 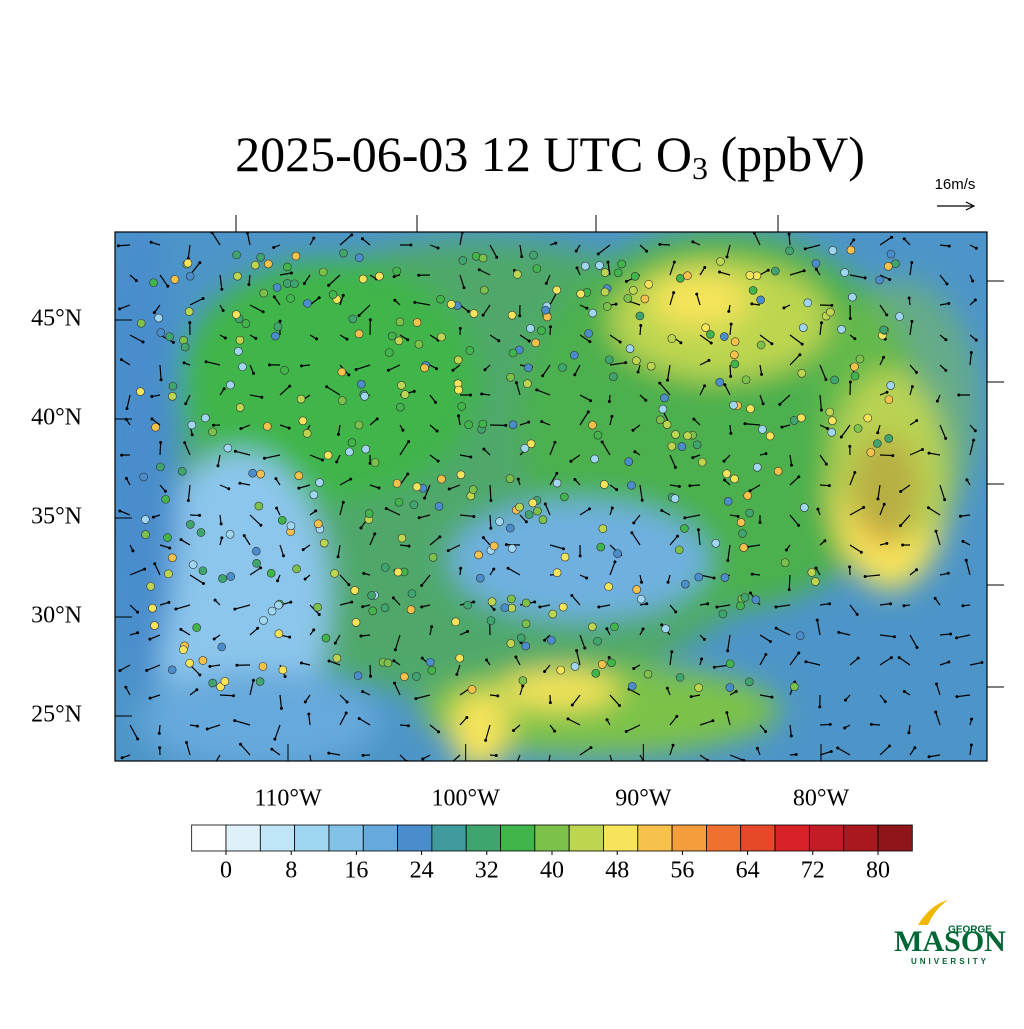 What do you see at coordinates (878, 871) in the screenshot?
I see `colorbar-label: 80` at bounding box center [878, 871].